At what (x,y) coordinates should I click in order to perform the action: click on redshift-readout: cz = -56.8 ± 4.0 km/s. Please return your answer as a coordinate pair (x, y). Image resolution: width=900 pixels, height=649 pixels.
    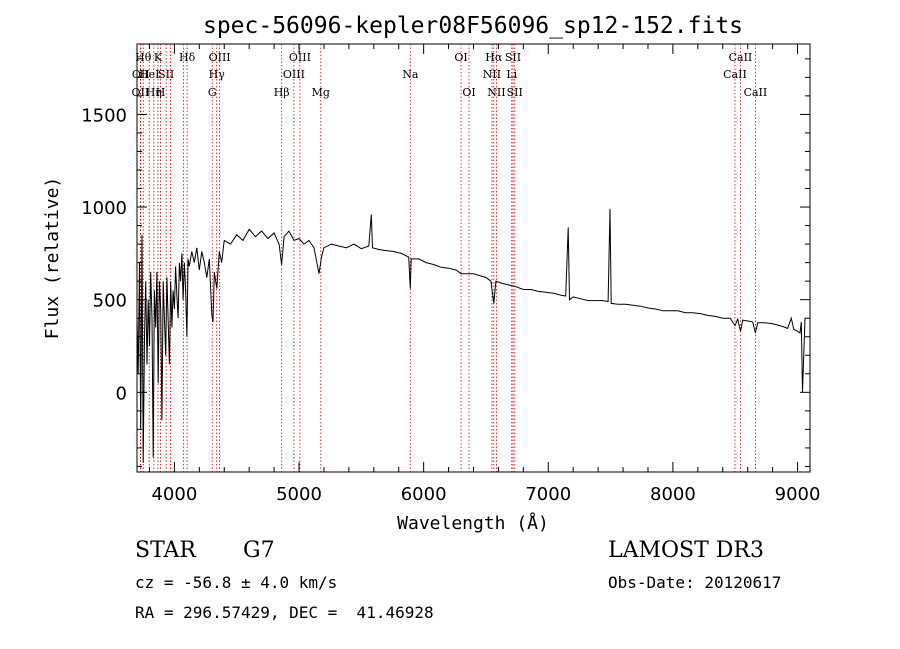
    Looking at the image, I should click on (236, 582).